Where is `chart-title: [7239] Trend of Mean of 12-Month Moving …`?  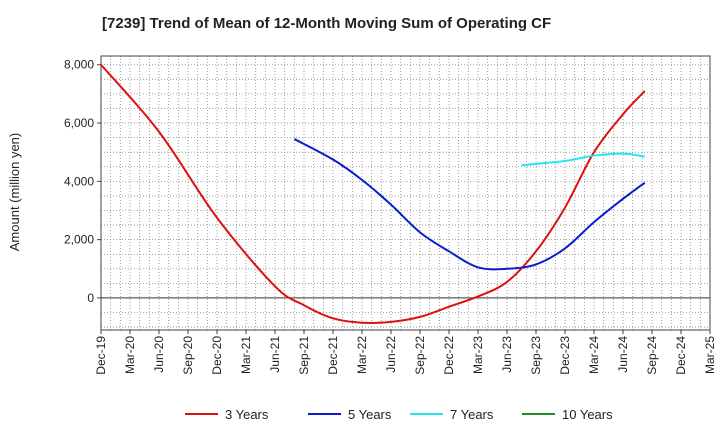 chart-title: [7239] Trend of Mean of 12-Month Moving … is located at coordinates (326, 23).